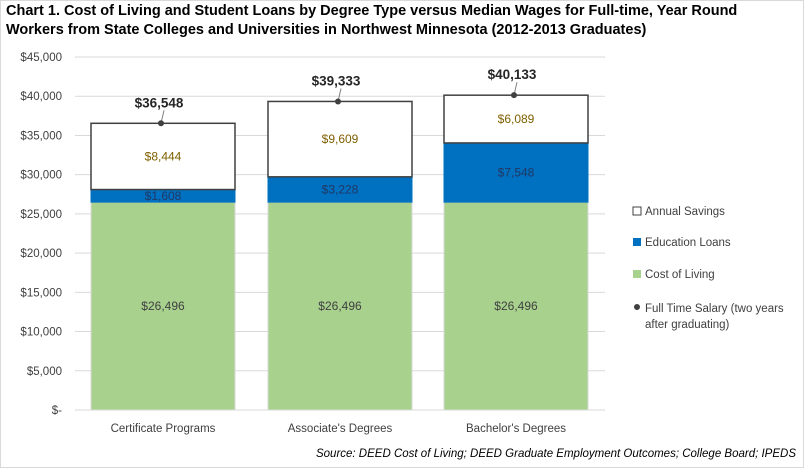  What do you see at coordinates (41, 333) in the screenshot?
I see `y-tick-label: $10,000` at bounding box center [41, 333].